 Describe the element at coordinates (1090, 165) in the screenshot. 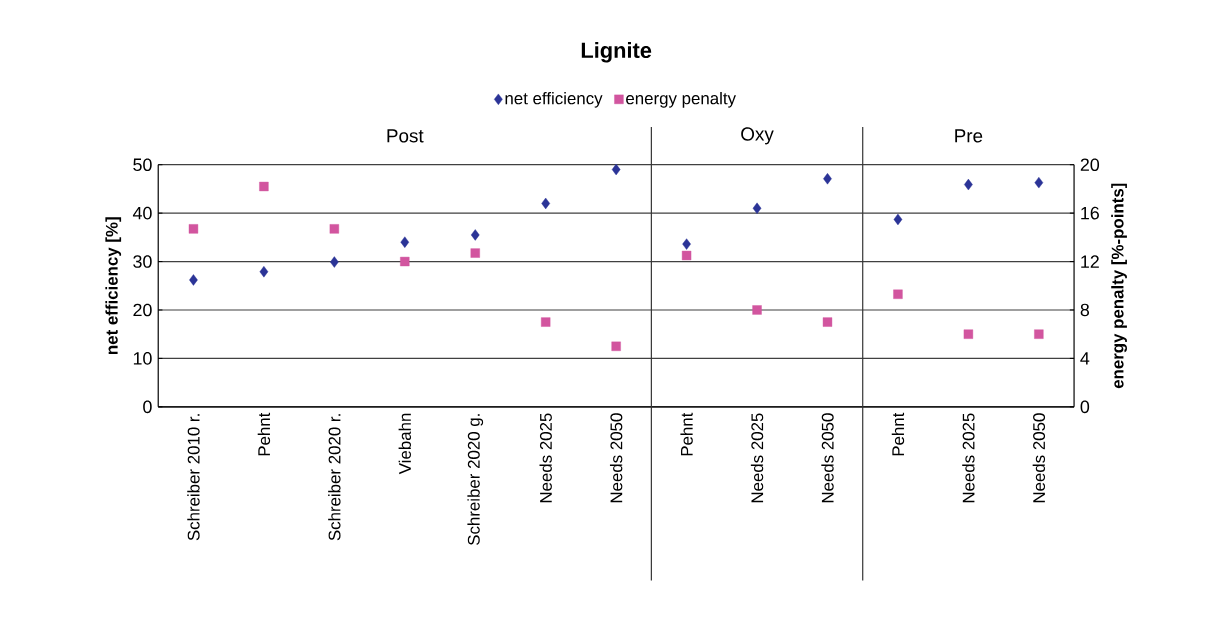

I see `y2-tick-label: 20` at that location.